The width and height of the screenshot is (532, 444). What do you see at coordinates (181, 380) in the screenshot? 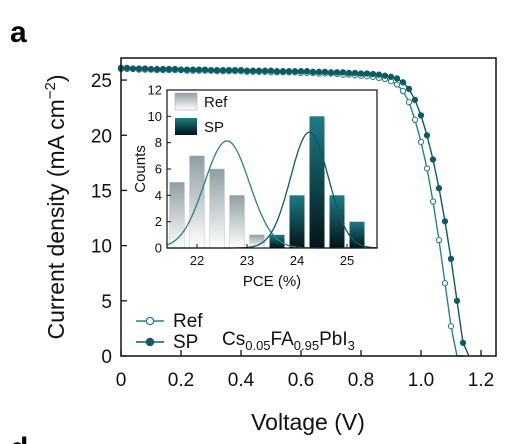
I see `x-tick-label: 0.2` at bounding box center [181, 380].